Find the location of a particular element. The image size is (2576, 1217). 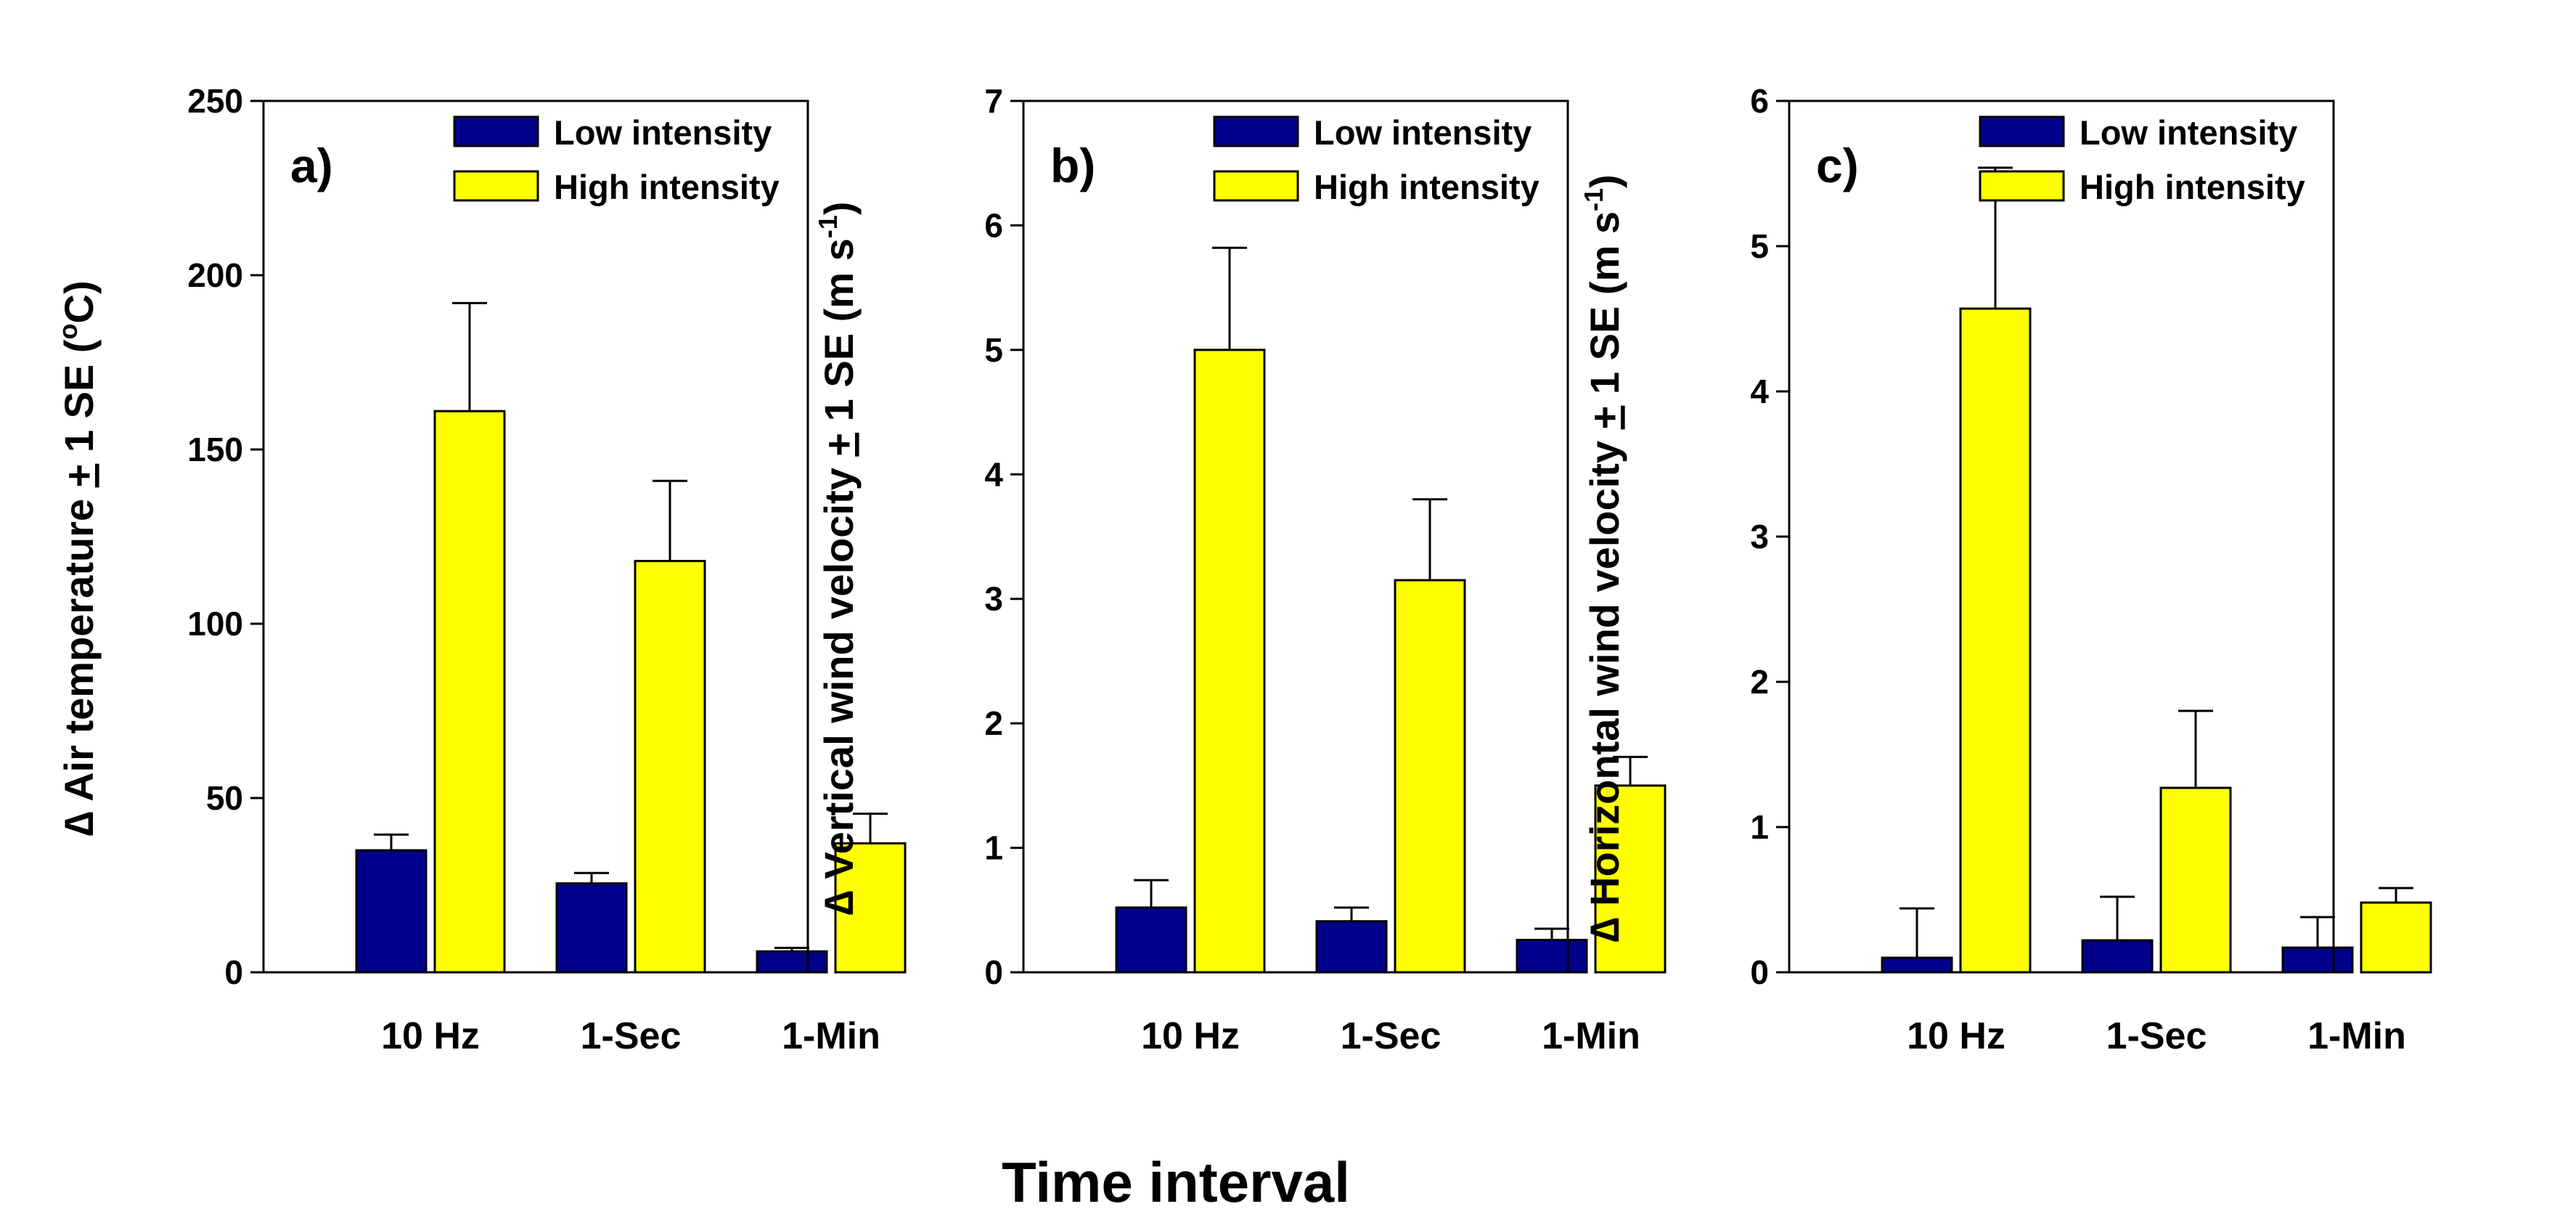

y-tick-label: 50 is located at coordinates (225, 798).